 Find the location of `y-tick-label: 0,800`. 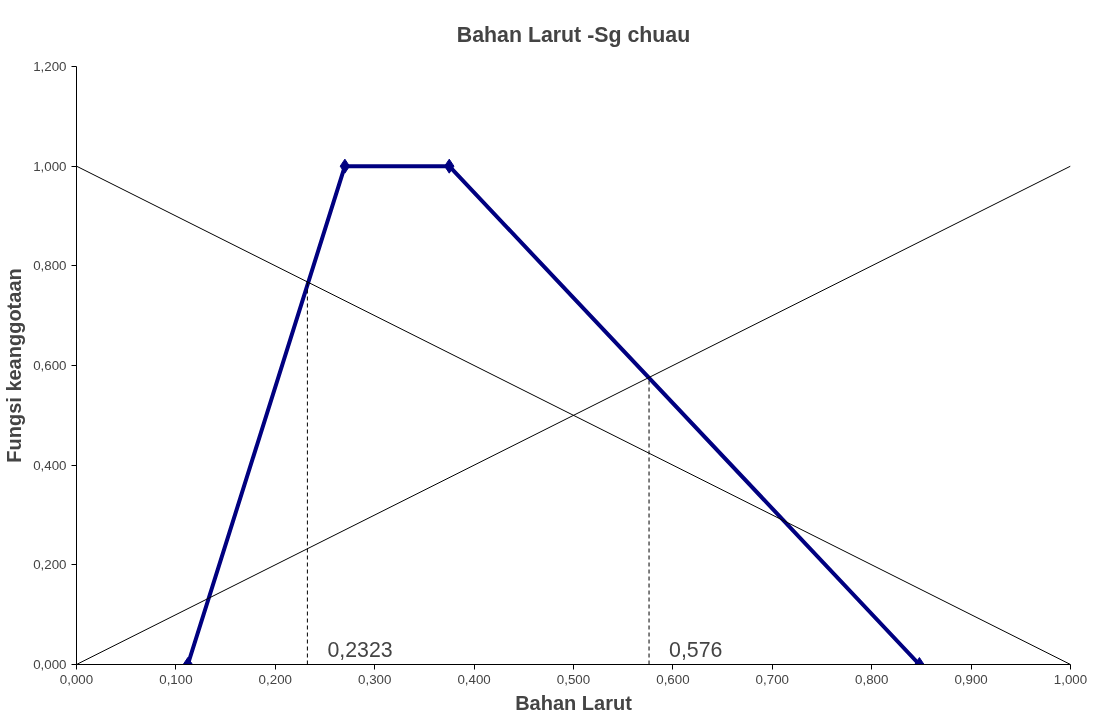

y-tick-label: 0,800 is located at coordinates (50, 266).